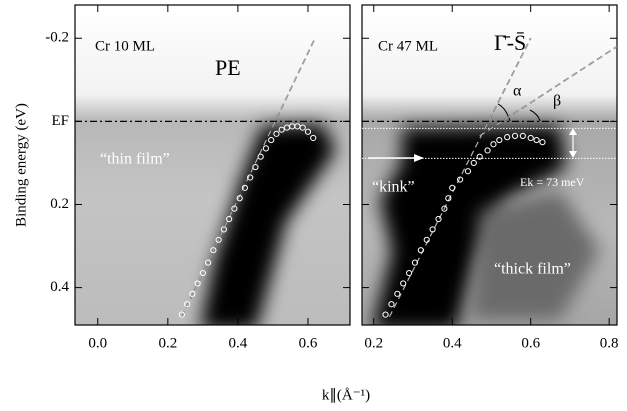  I want to click on annotation: β, so click(557, 101).